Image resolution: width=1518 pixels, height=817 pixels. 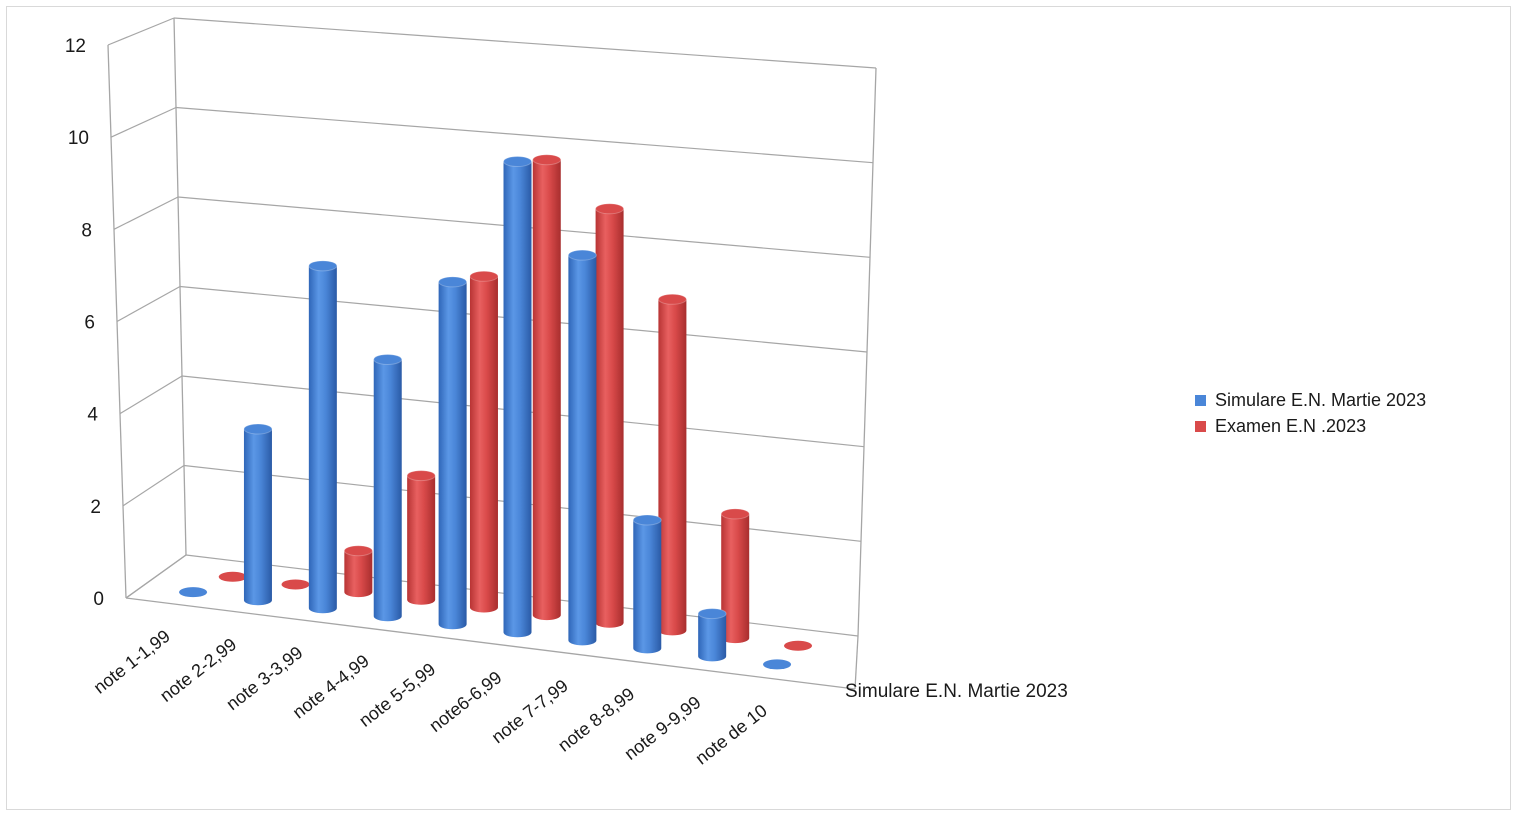 I want to click on bar-1-8-top, so click(x=735, y=514).